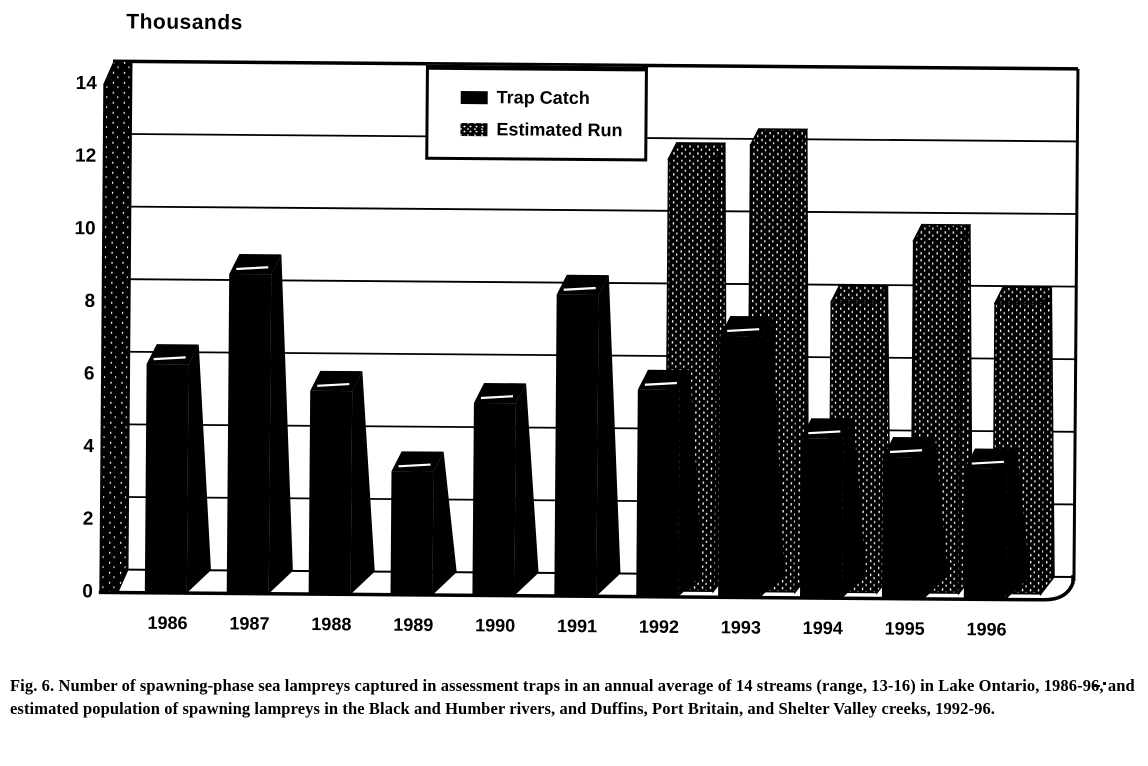  What do you see at coordinates (915, 518) in the screenshot?
I see `bar-1995-trap-catch` at bounding box center [915, 518].